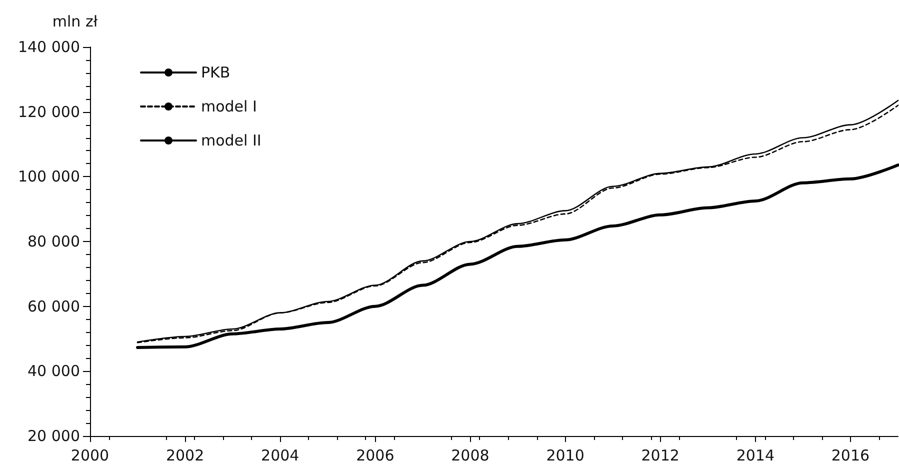 This screenshot has width=899, height=474. What do you see at coordinates (215, 73) in the screenshot?
I see `legend-label: PKB` at bounding box center [215, 73].